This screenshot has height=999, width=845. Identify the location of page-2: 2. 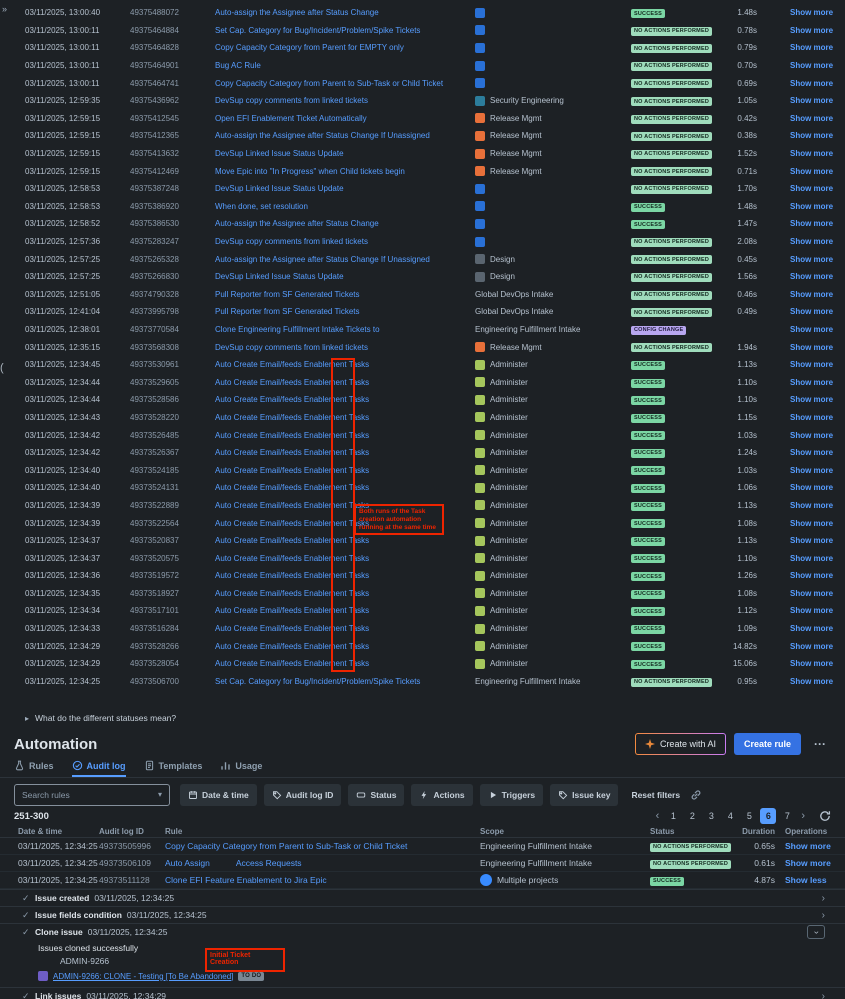
(692, 816).